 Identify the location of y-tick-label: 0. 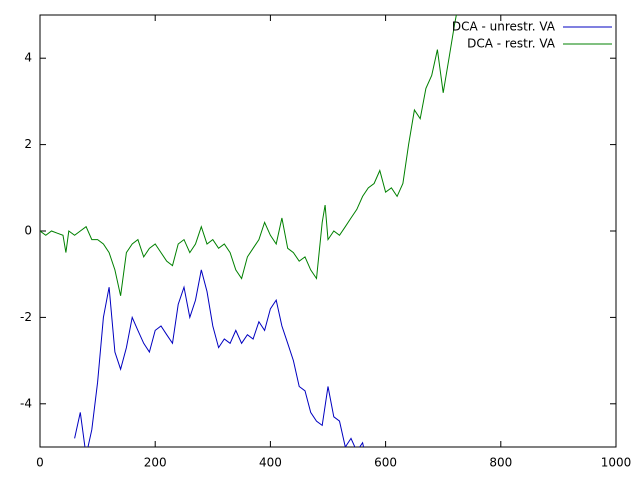
(28, 231).